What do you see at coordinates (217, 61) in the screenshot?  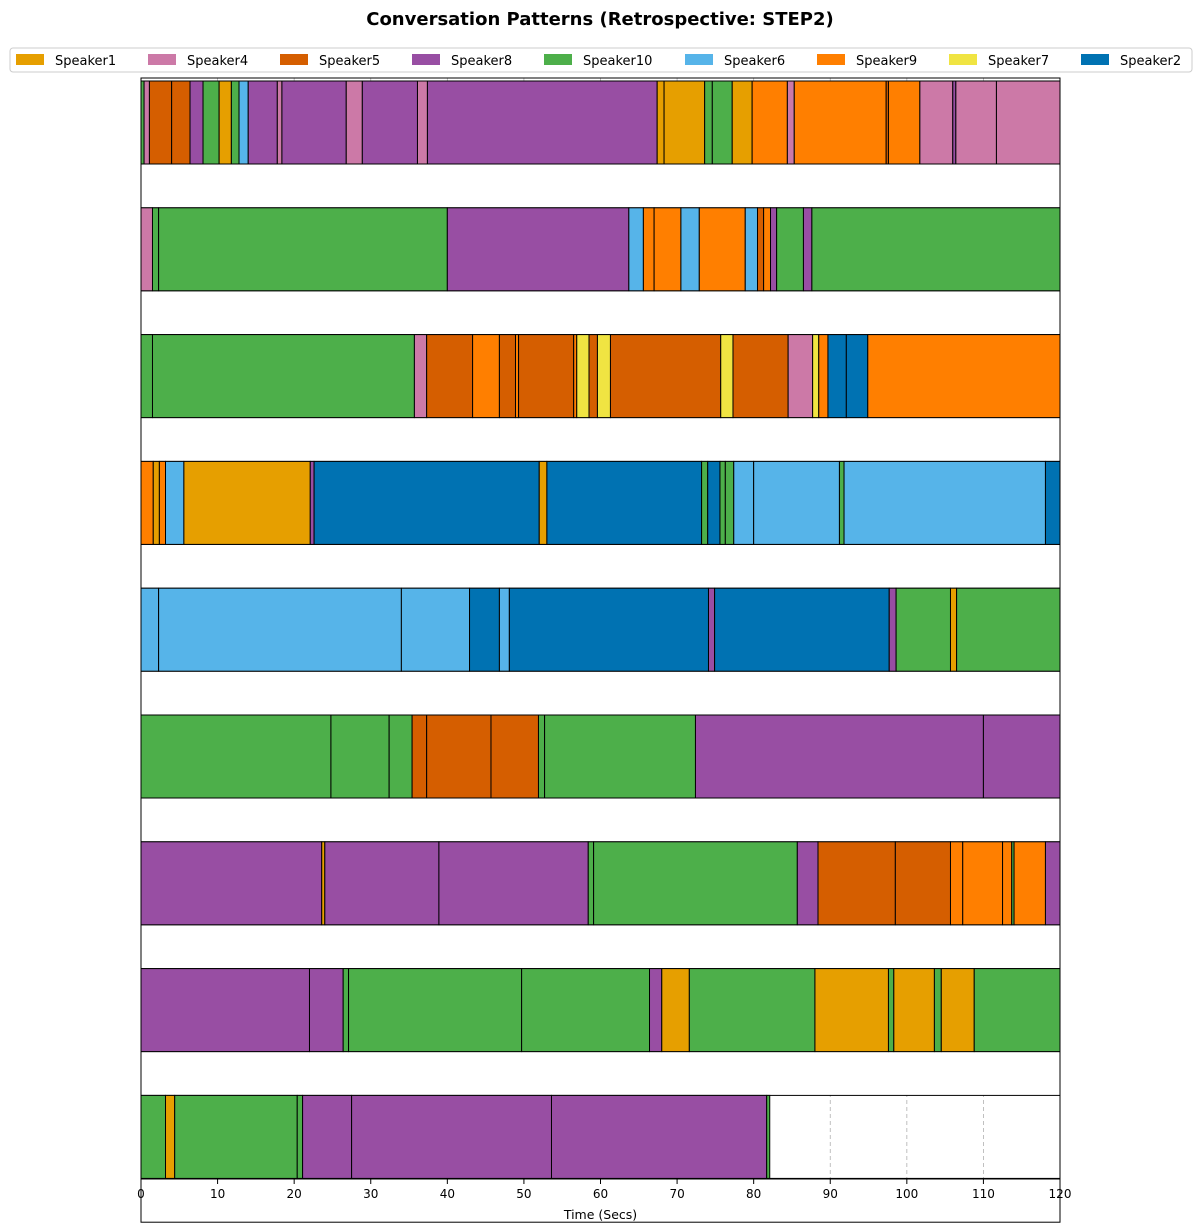 I see `legend-label-speaker4: Speaker4` at bounding box center [217, 61].